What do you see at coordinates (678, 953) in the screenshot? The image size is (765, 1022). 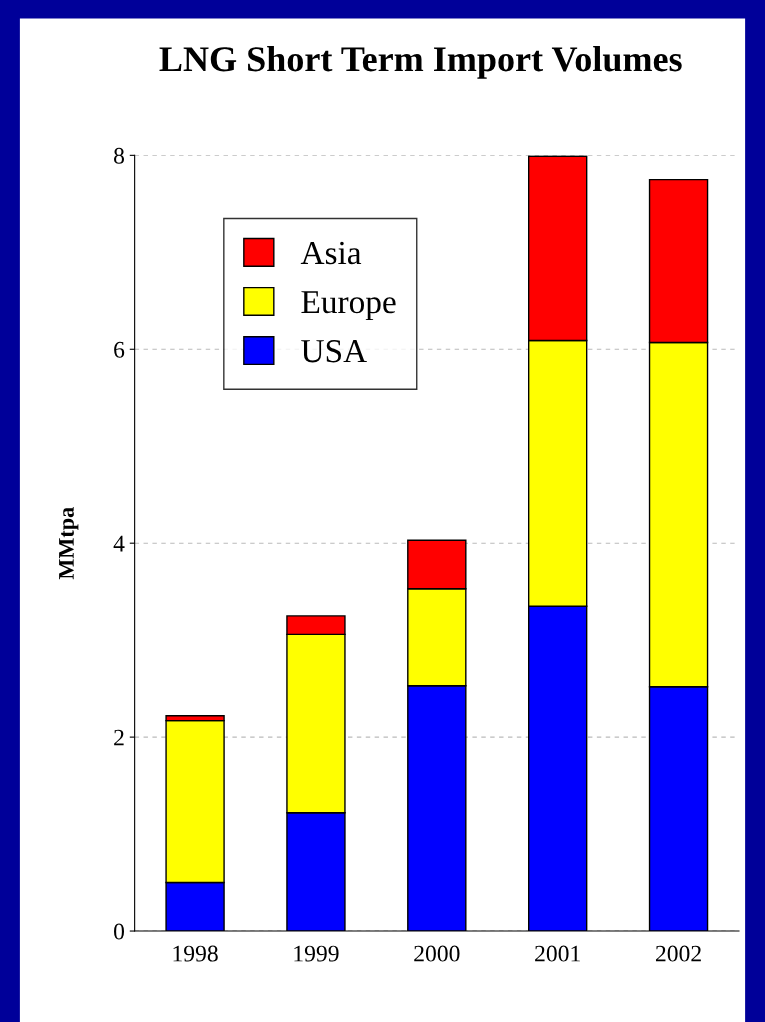 I see `x-tick-label: 2002` at bounding box center [678, 953].